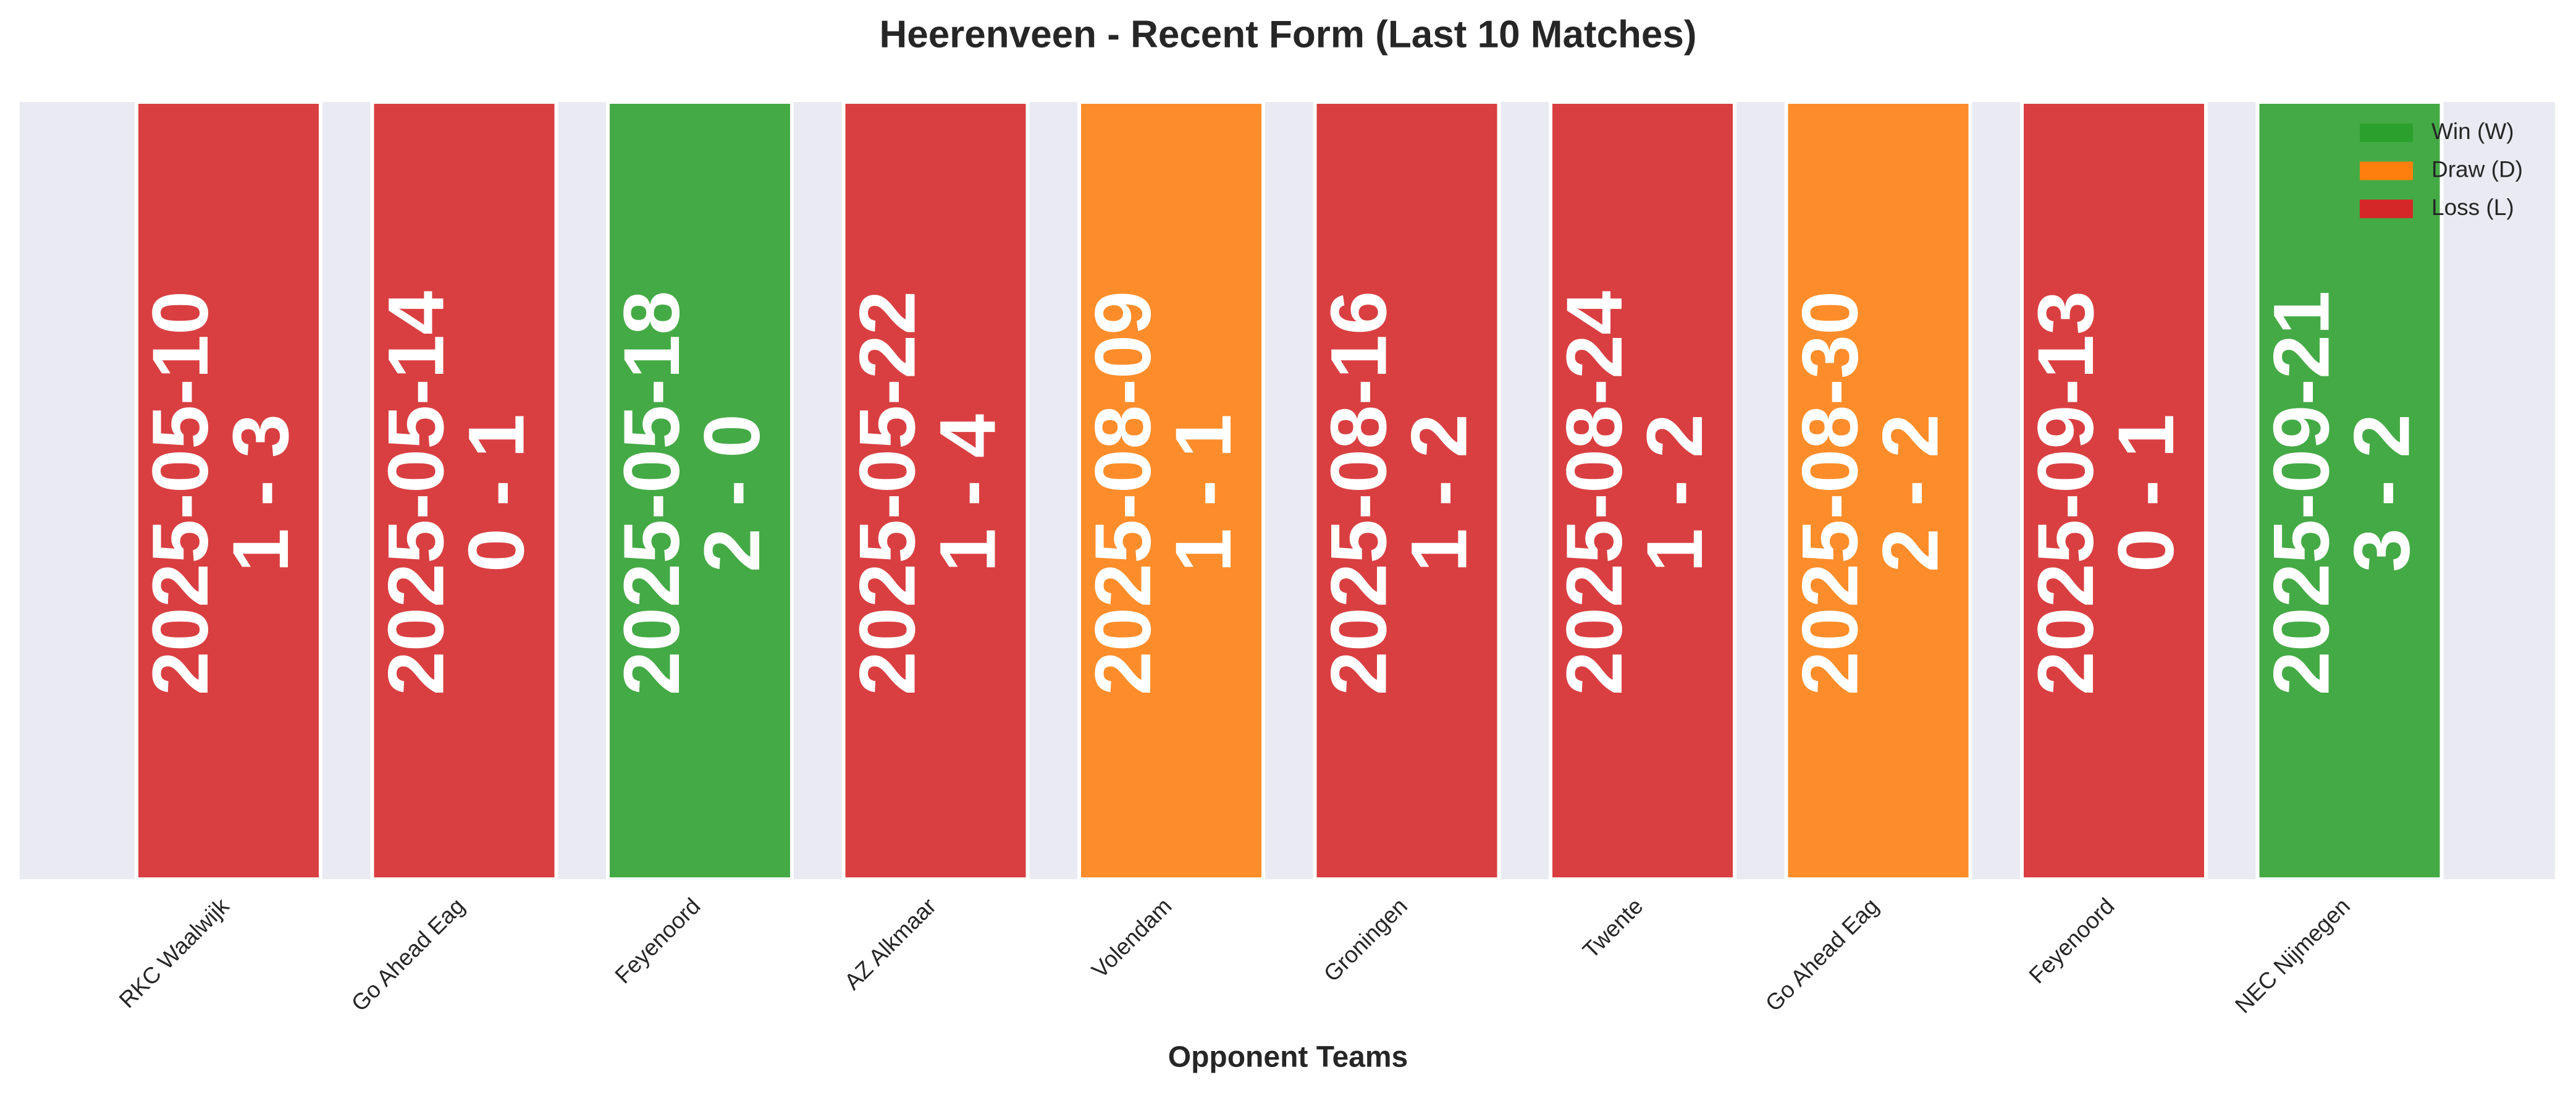 Image resolution: width=2576 pixels, height=1093 pixels. Describe the element at coordinates (2066, 493) in the screenshot. I see `match-date: 2025-09-13` at that location.